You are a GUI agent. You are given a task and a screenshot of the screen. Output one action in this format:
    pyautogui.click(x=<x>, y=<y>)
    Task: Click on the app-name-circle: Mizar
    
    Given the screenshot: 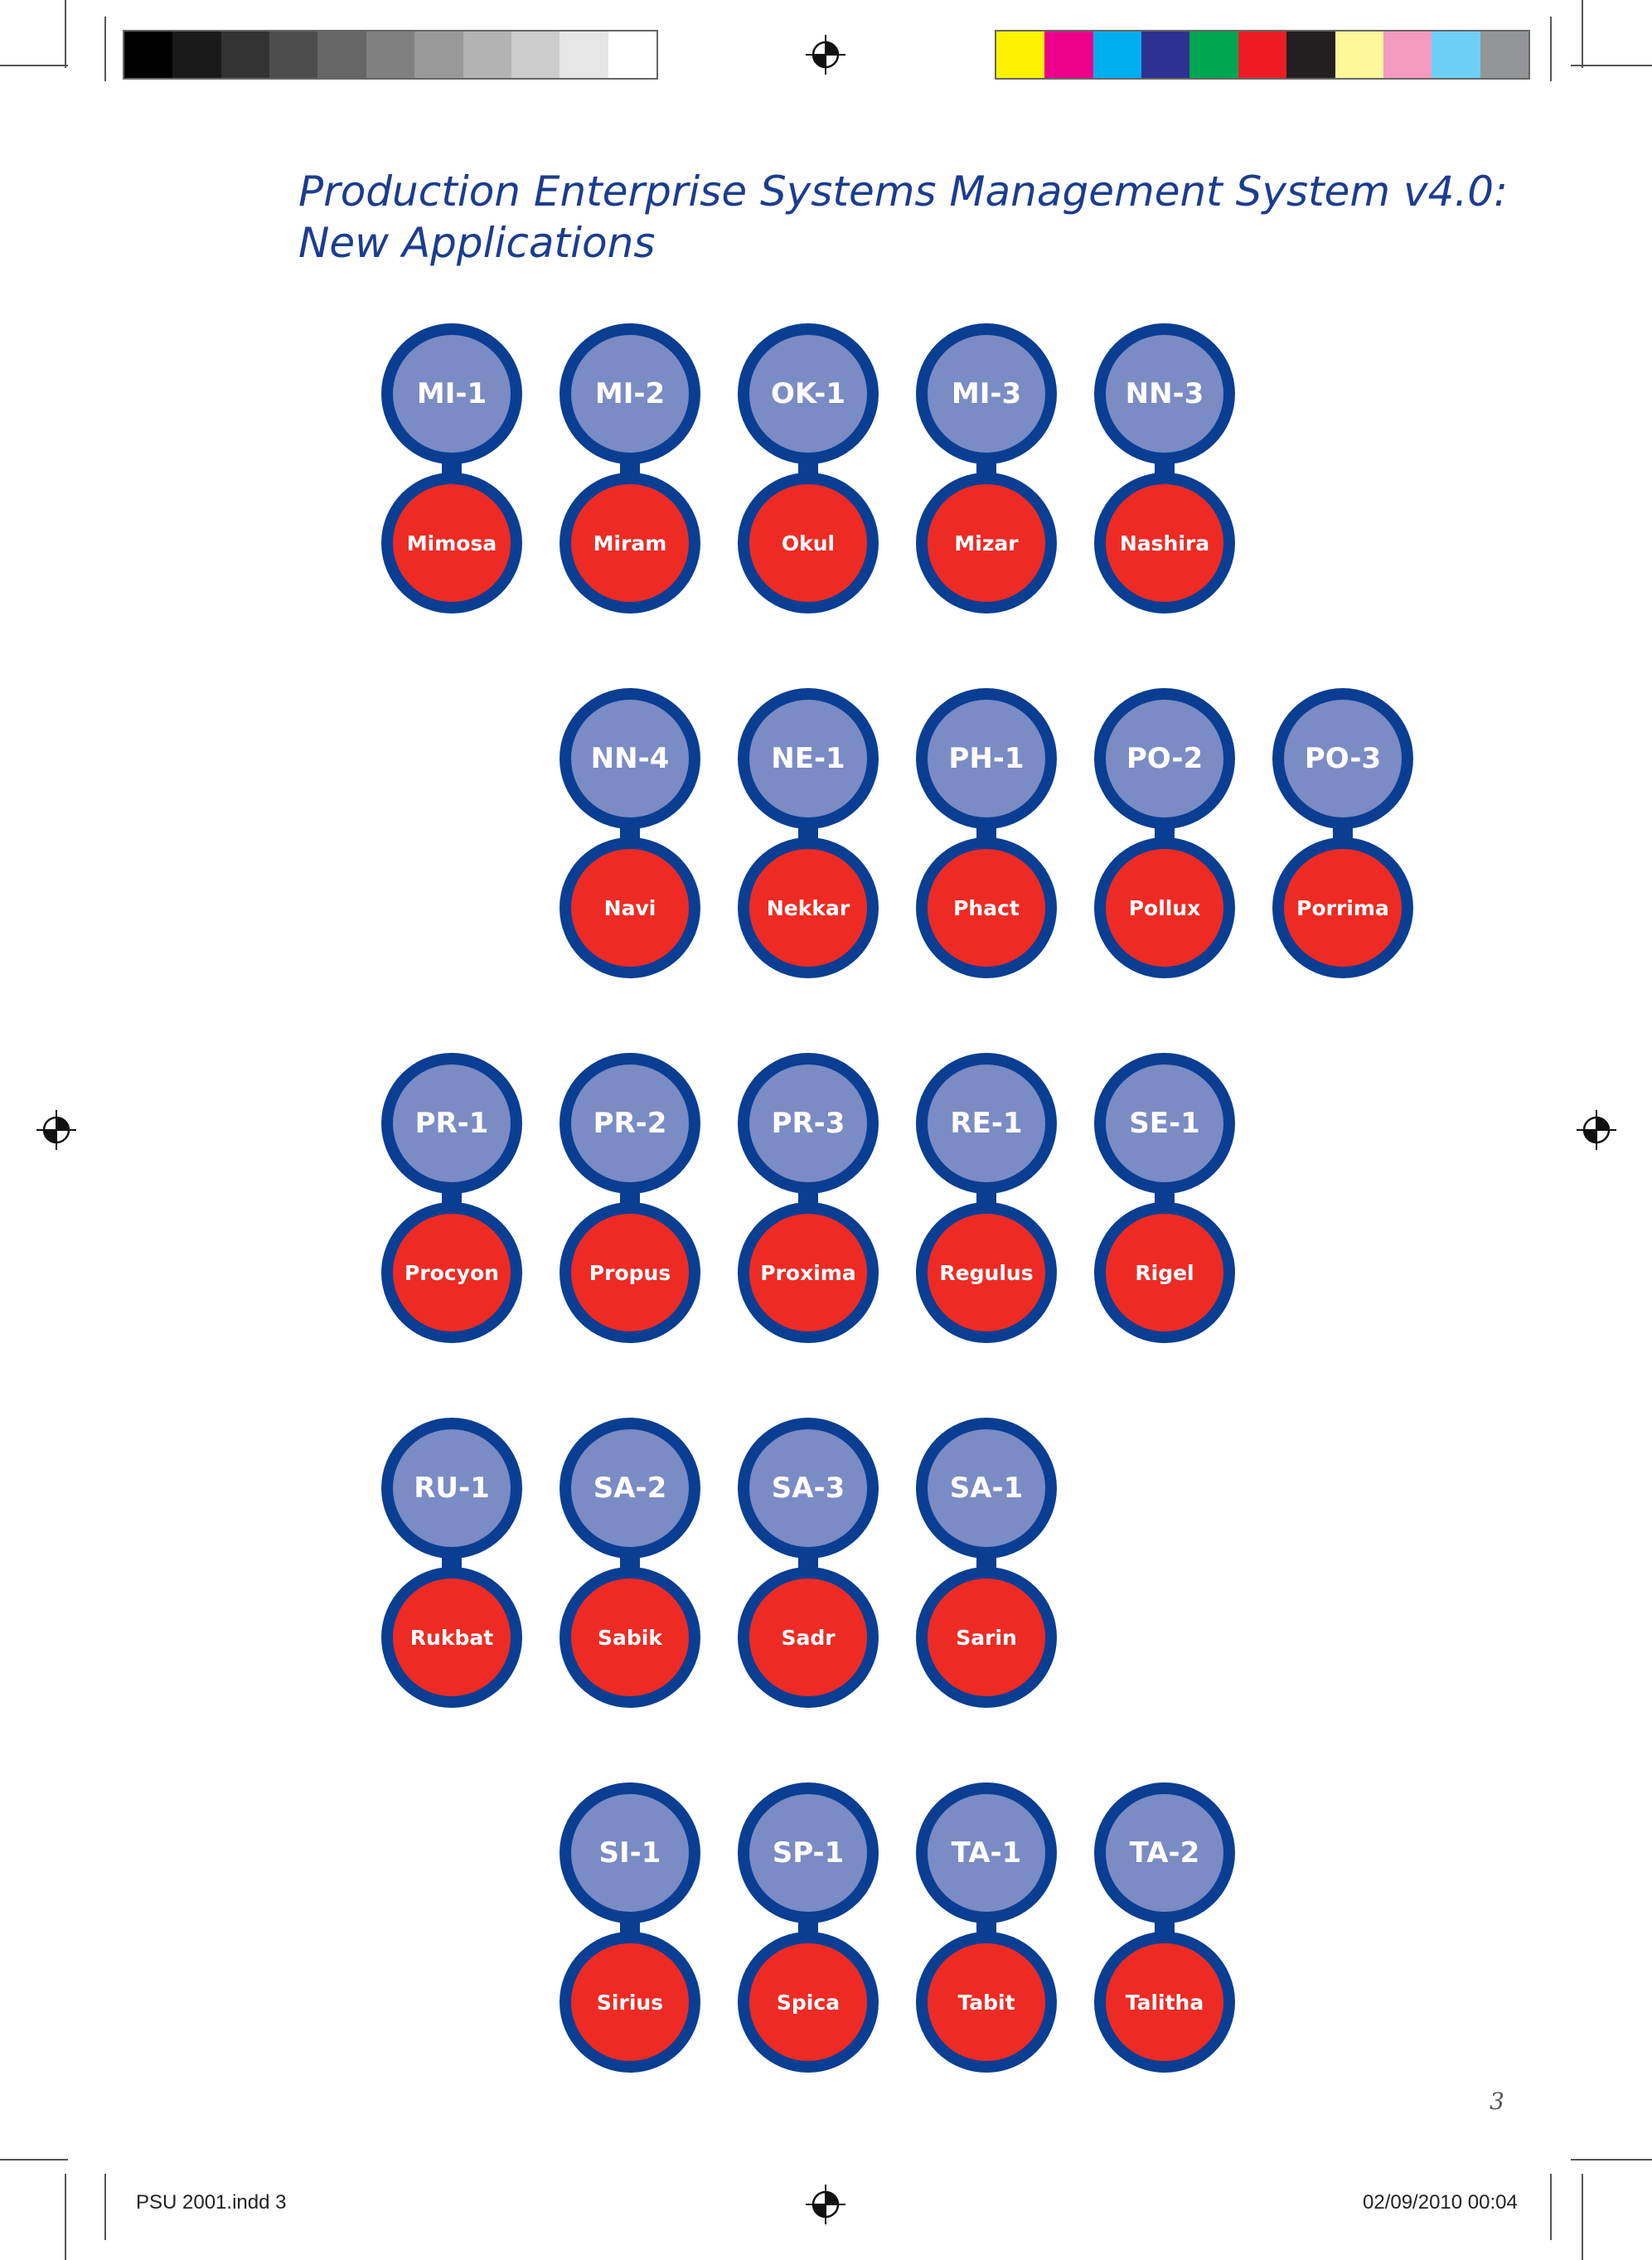 What is the action you would take?
    pyautogui.click(x=987, y=543)
    